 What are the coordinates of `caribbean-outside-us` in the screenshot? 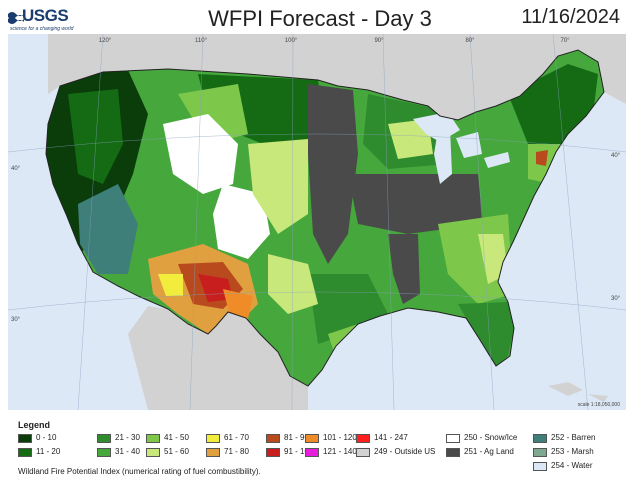 It's located at (578, 392).